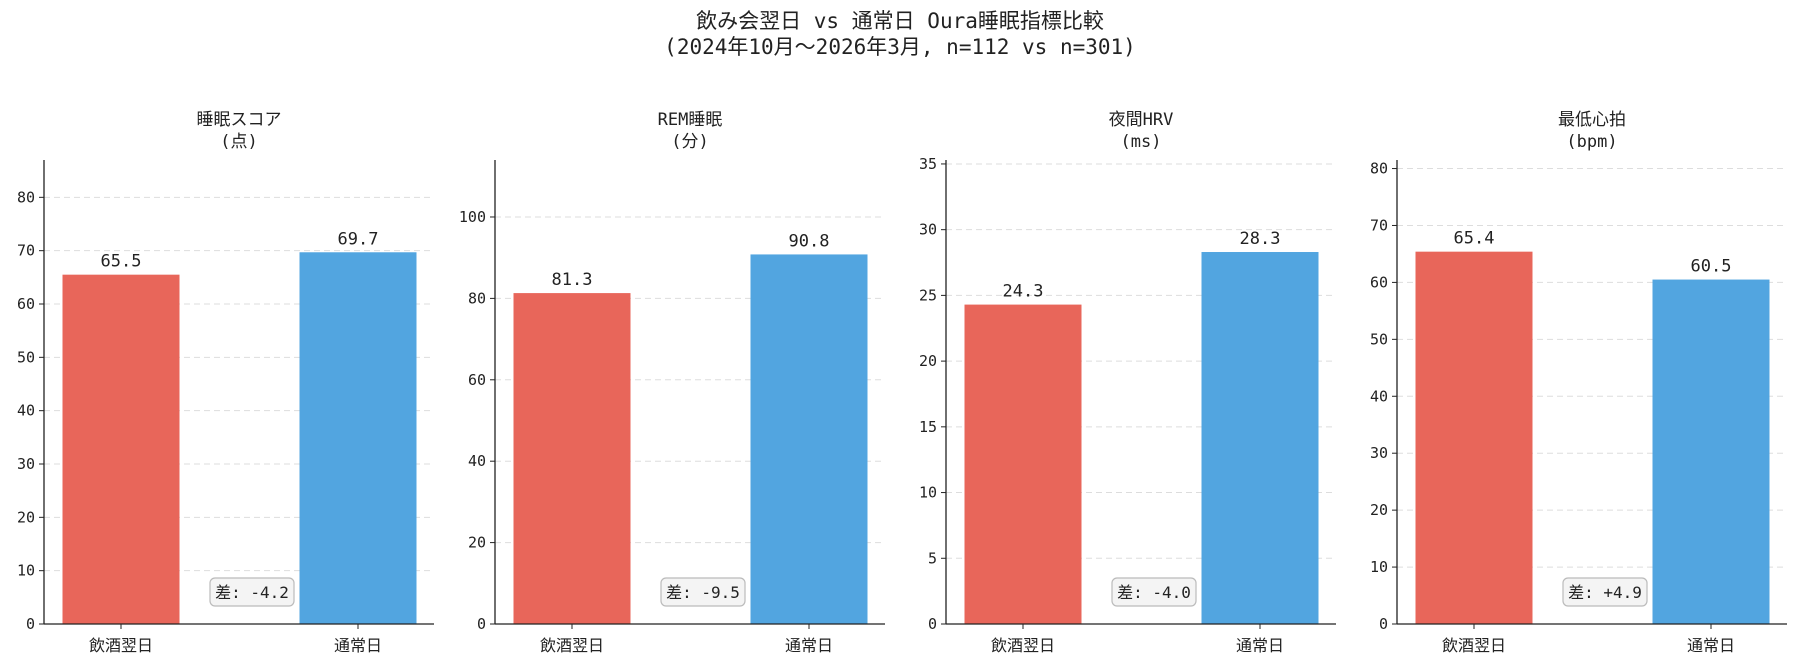  I want to click on bar-value-label: 28.3, so click(1260, 239).